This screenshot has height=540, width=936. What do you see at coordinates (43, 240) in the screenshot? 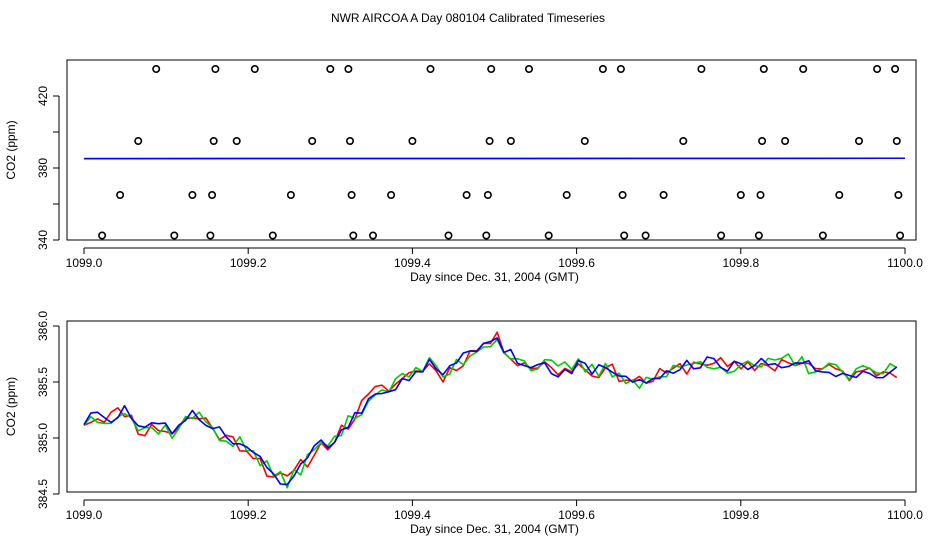
I see `y-tick-label: 340` at bounding box center [43, 240].